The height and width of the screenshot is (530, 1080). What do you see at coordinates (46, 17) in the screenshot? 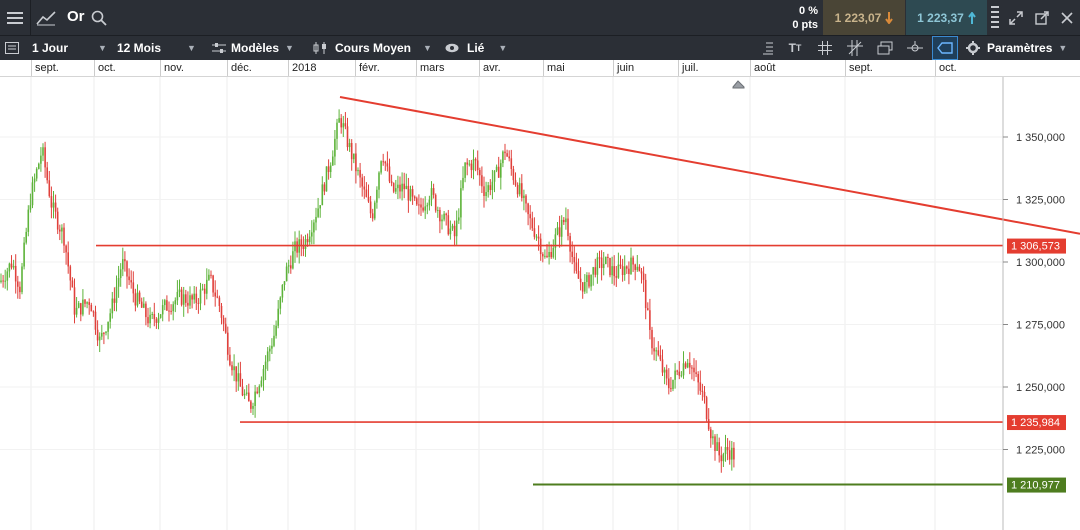
I see `chart-line-icon` at bounding box center [46, 17].